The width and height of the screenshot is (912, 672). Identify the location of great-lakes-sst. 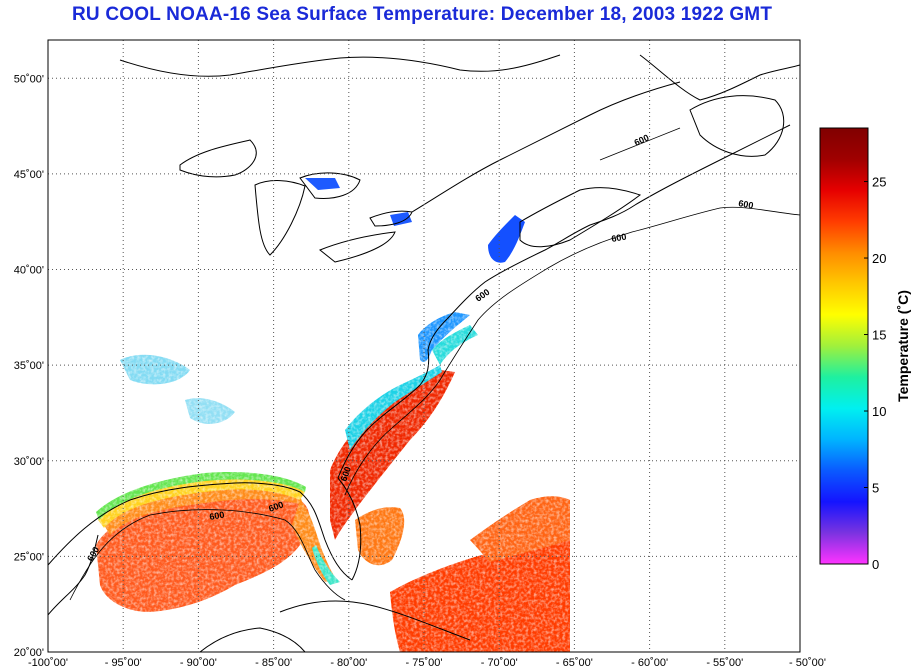
(322, 184).